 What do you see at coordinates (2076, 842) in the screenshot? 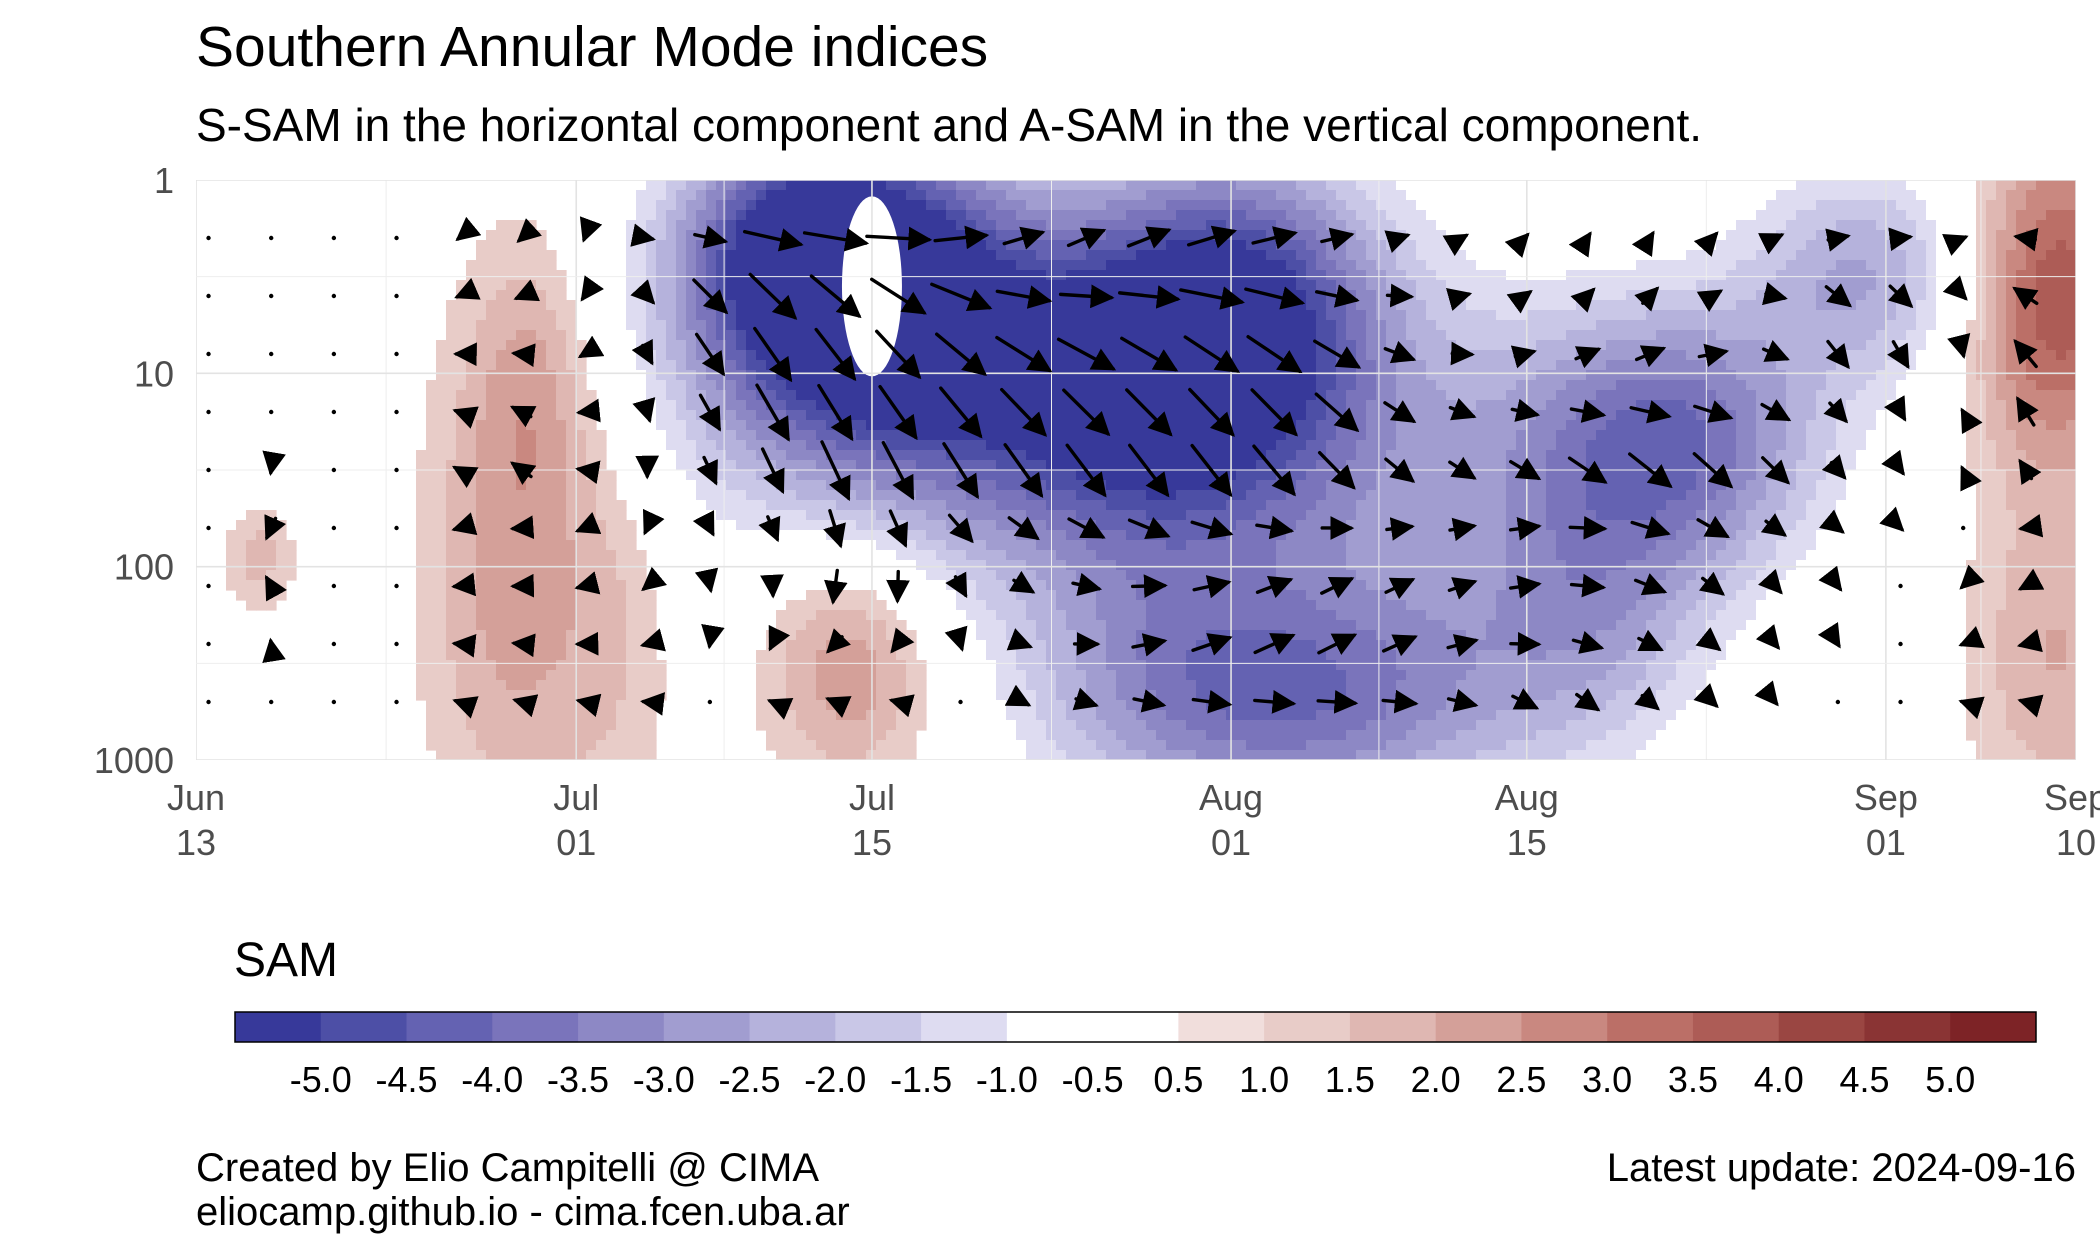
I see `x-tick-label-day: 10` at bounding box center [2076, 842].